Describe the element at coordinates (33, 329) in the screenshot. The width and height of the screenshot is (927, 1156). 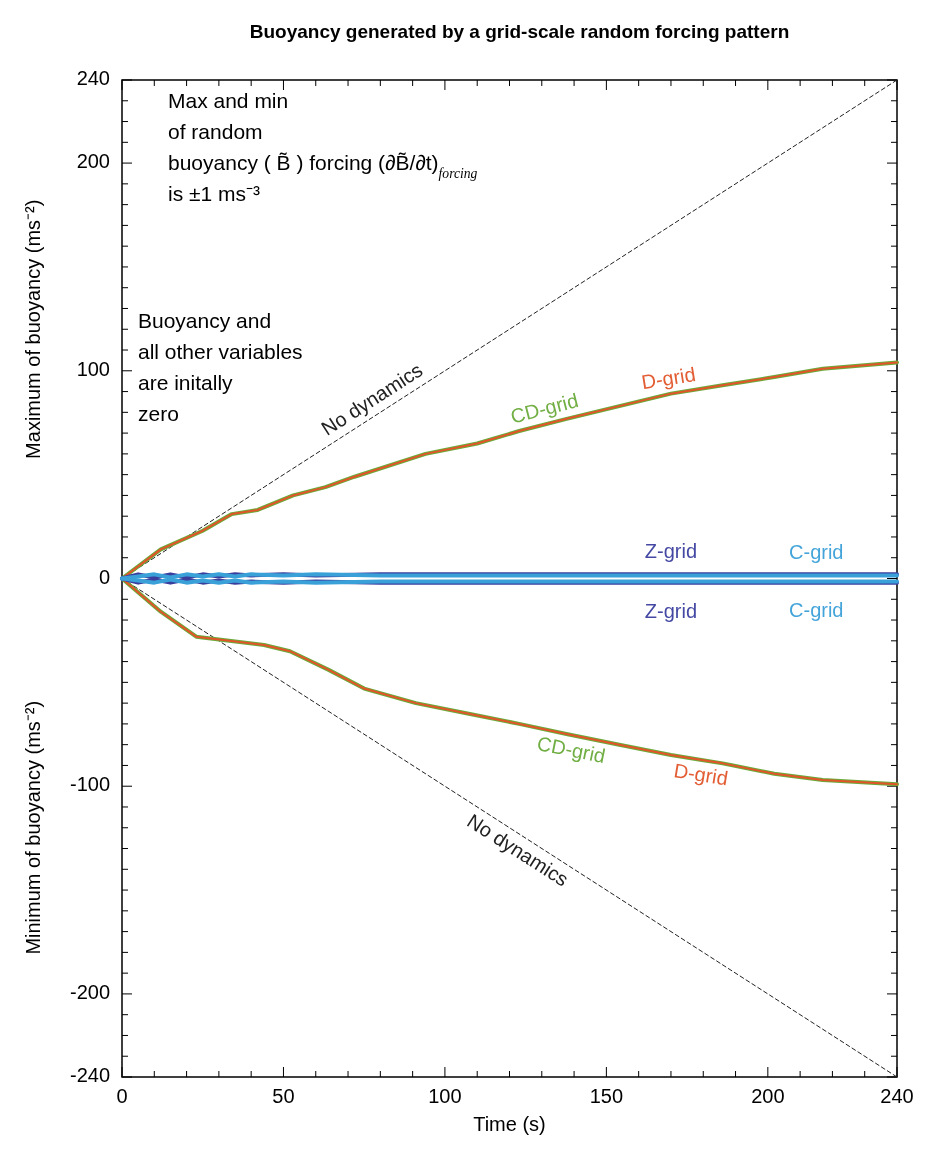
I see `y-axis-title: Maximum of buoyancy (ms⁻²)` at that location.